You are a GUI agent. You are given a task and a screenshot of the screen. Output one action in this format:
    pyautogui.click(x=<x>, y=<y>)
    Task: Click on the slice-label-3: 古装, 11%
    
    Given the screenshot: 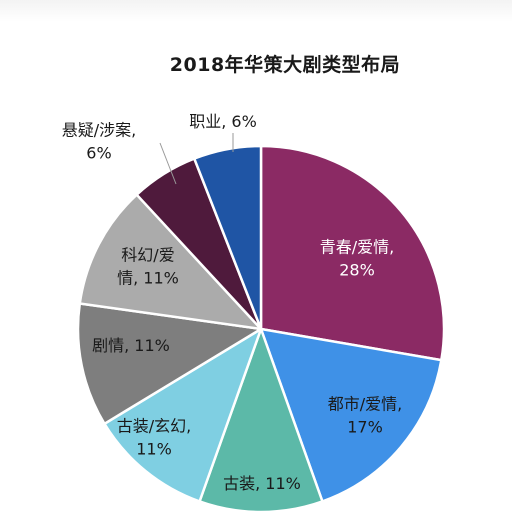 What is the action you would take?
    pyautogui.click(x=262, y=483)
    